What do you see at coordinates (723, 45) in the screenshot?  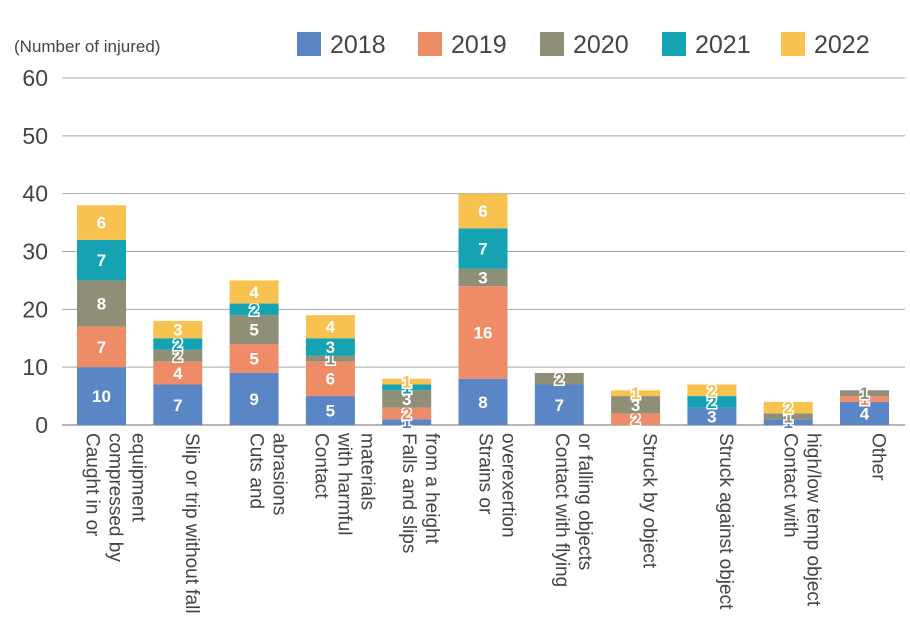 I see `legend-label: 2021` at bounding box center [723, 45].